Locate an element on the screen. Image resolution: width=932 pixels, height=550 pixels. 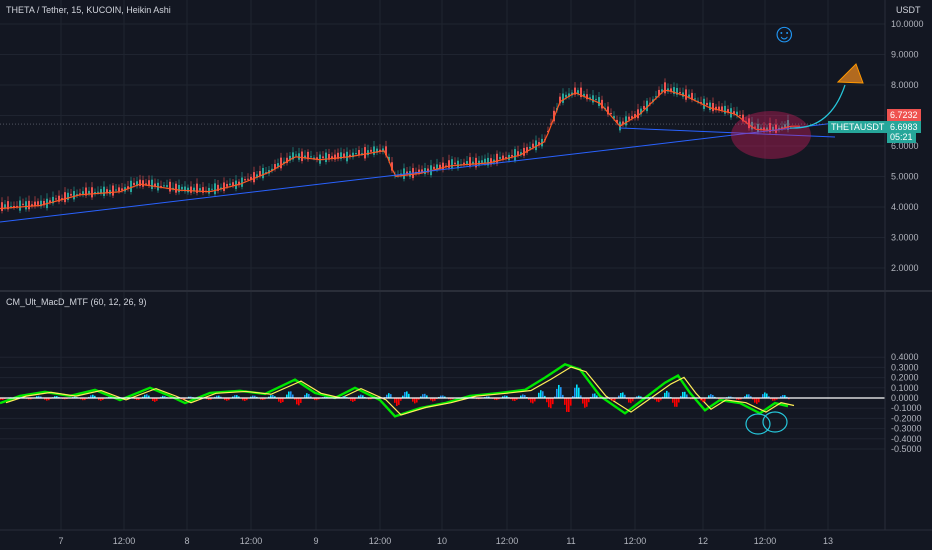
symbol-title: THETA / Tether, 15, KUCOIN, Heikin Ashi is located at coordinates (88, 10).